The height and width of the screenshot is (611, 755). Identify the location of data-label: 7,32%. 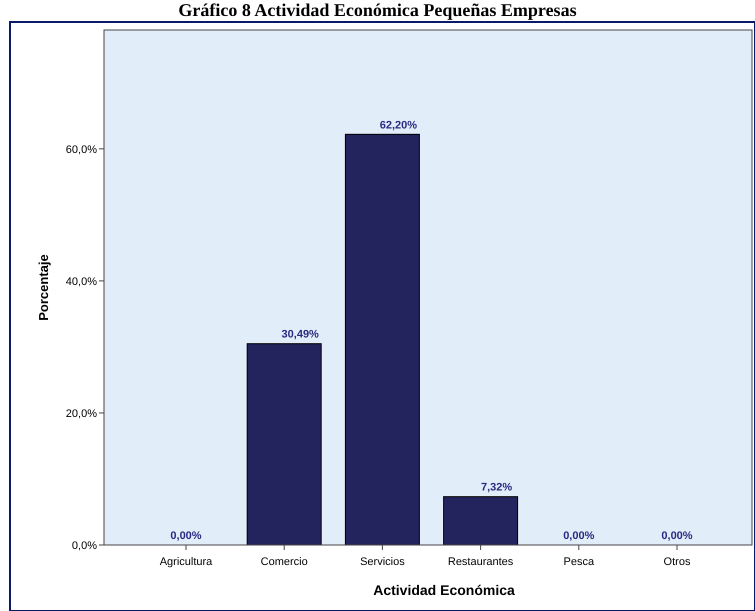
(496, 488).